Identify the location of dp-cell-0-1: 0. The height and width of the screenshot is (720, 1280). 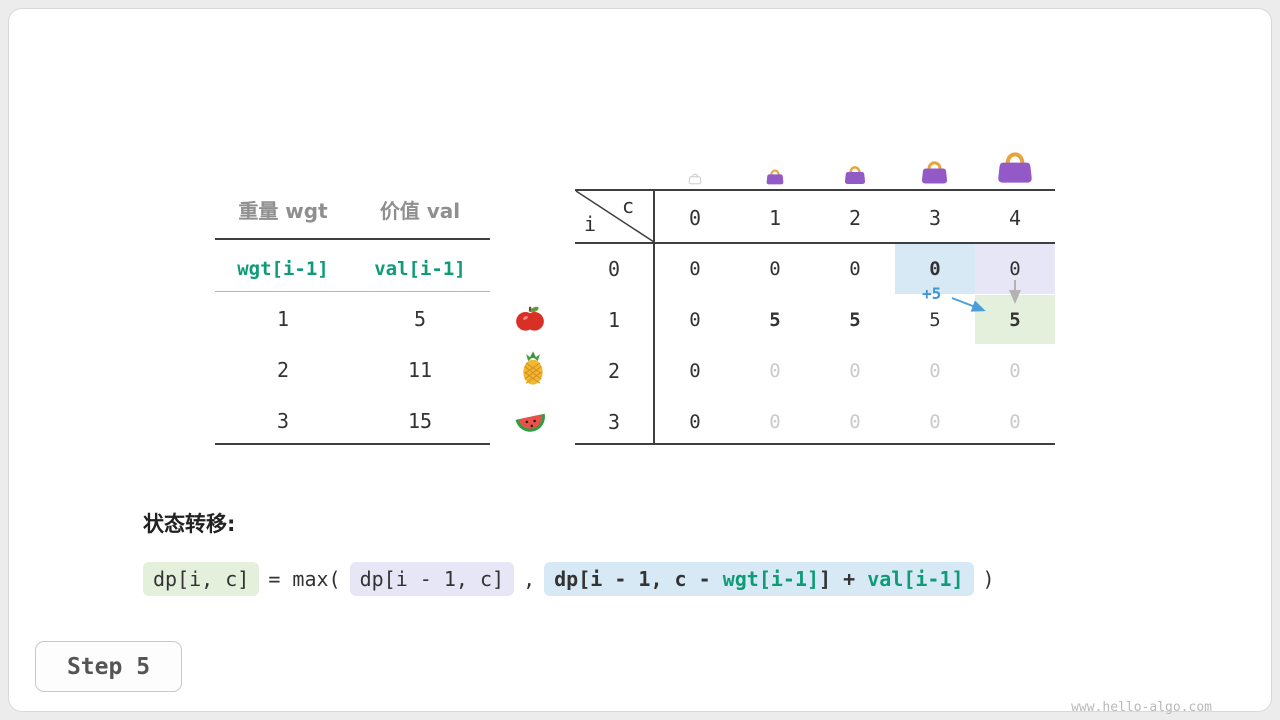
(775, 269).